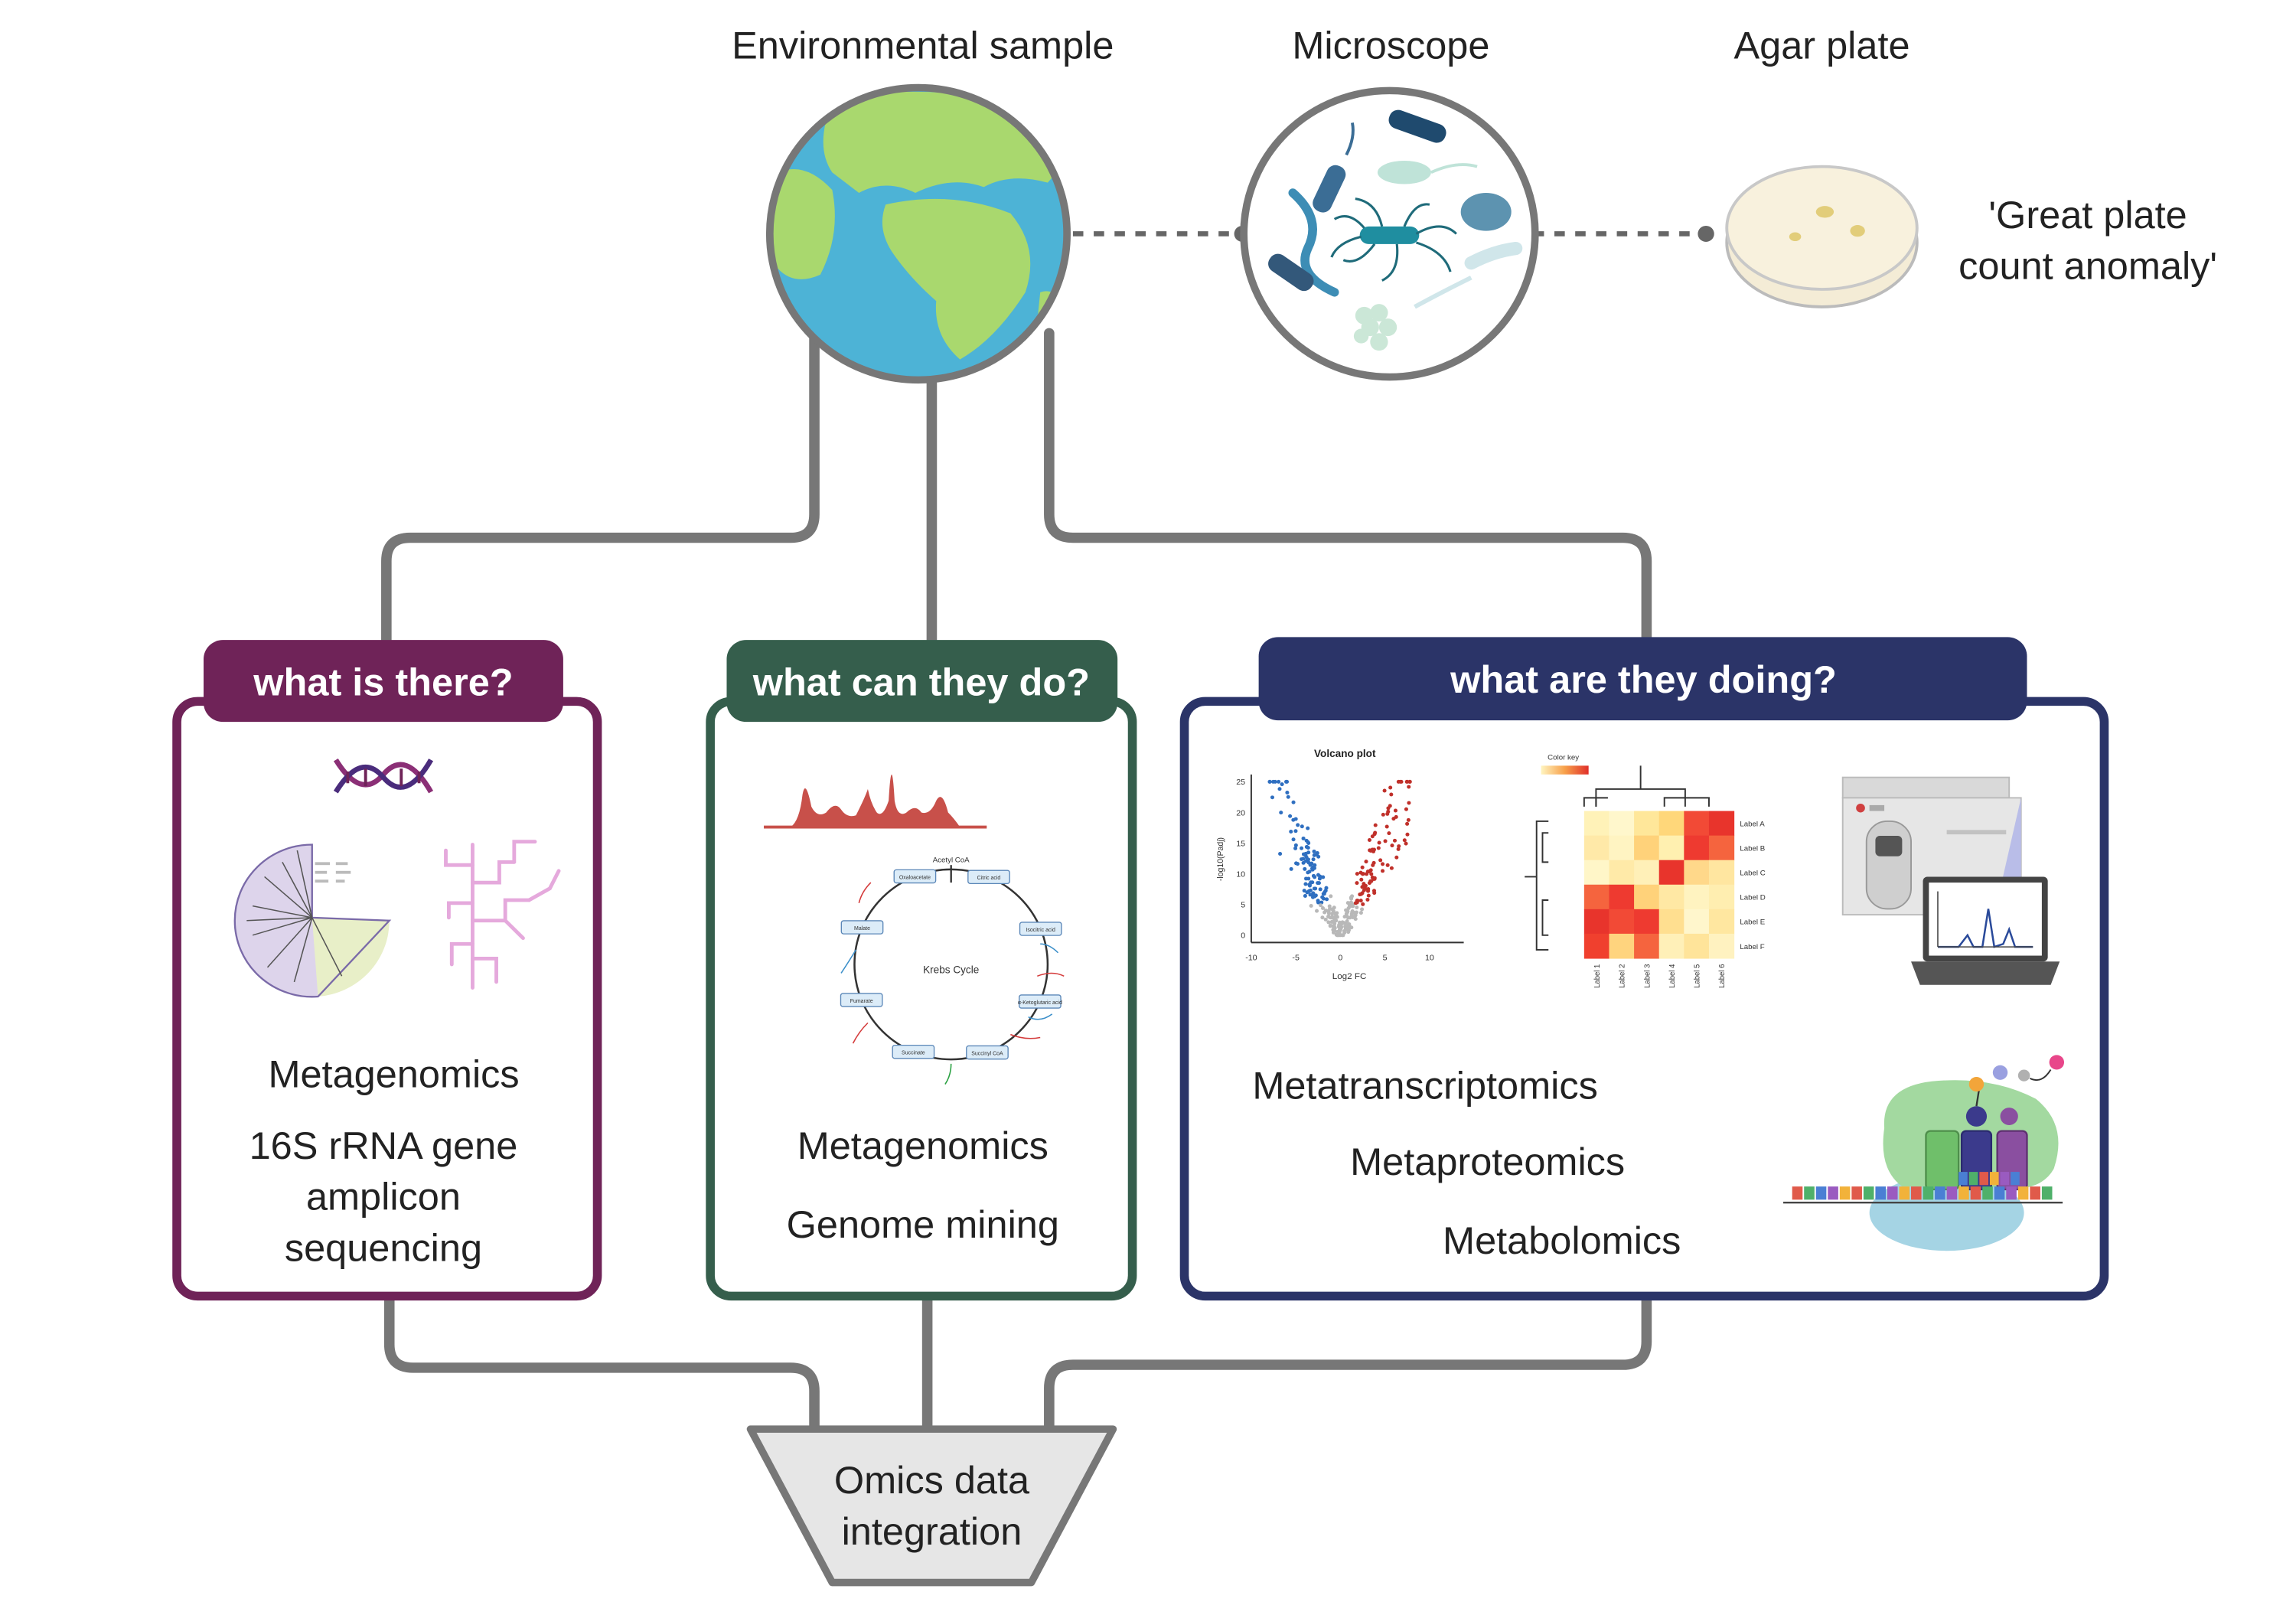 This screenshot has height=1615, width=2296. Describe the element at coordinates (2087, 215) in the screenshot. I see `anomaly-label-line1: 'Great plate` at that location.